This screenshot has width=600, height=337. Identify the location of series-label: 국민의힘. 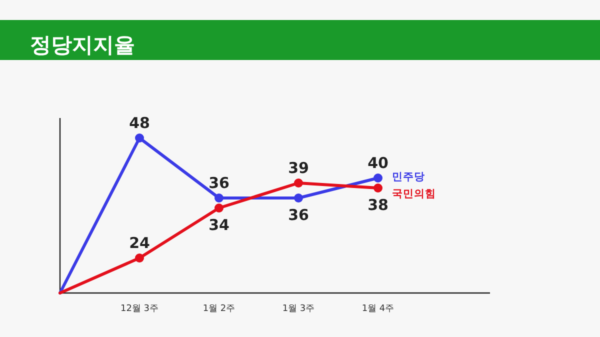
(414, 194).